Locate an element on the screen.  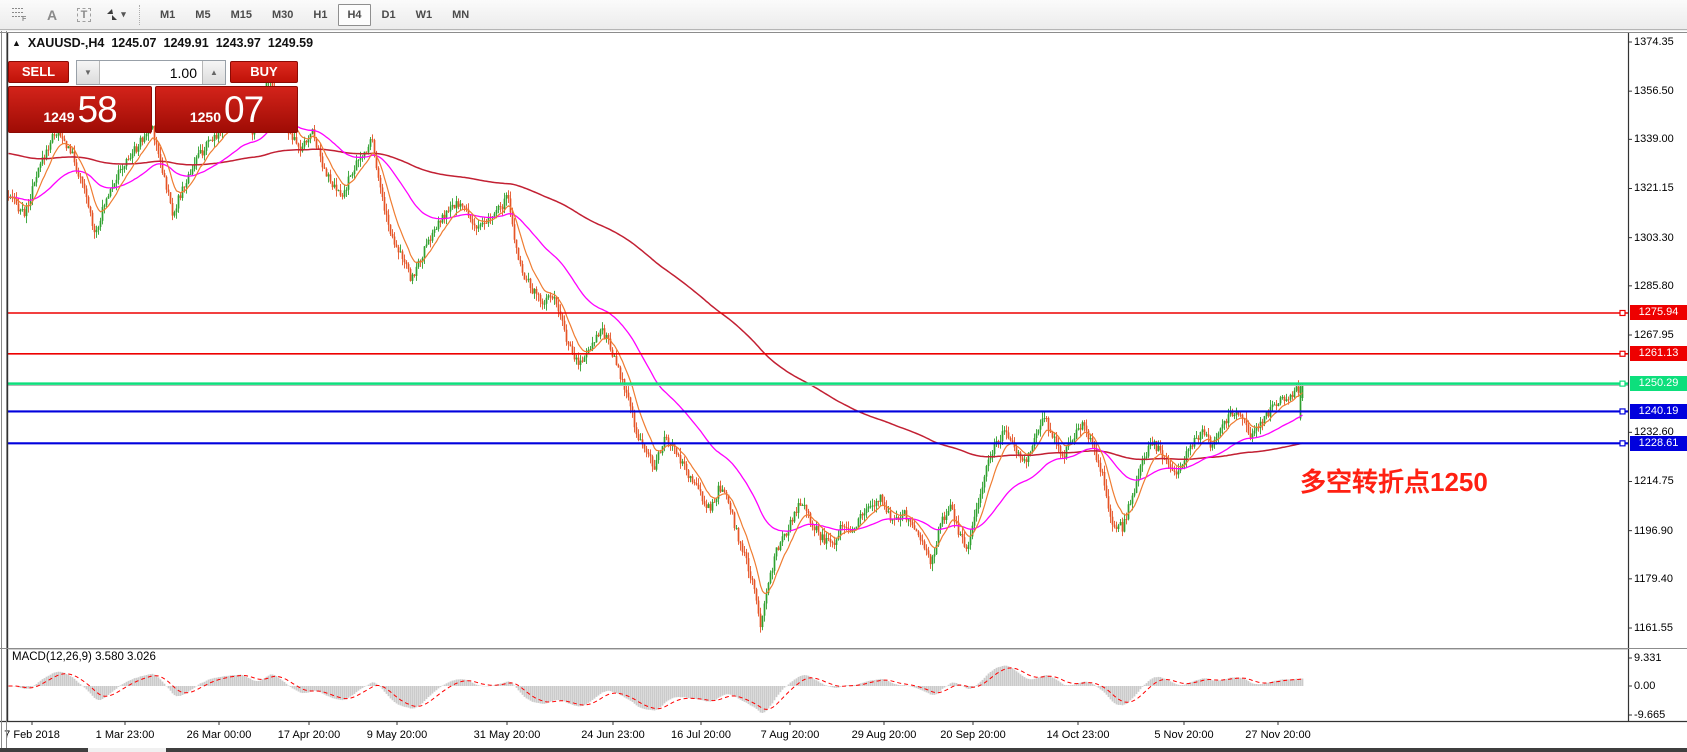
time-axis-label: 7 Aug 20:00 is located at coordinates (790, 735).